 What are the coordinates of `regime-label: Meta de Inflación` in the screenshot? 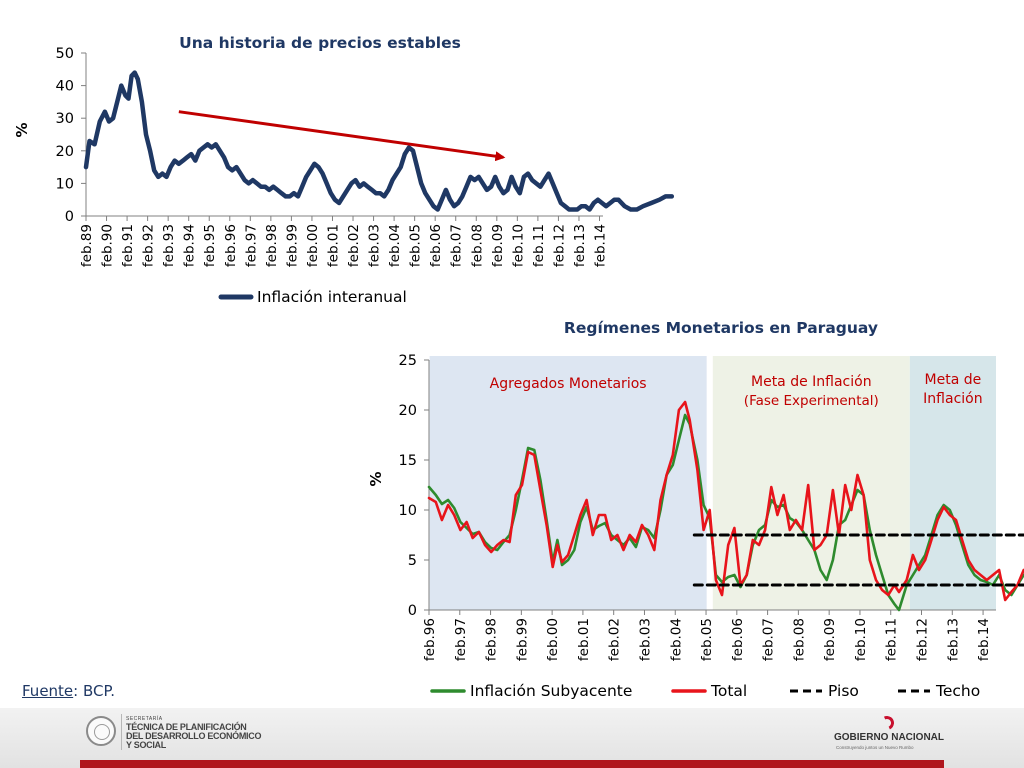 It's located at (811, 382).